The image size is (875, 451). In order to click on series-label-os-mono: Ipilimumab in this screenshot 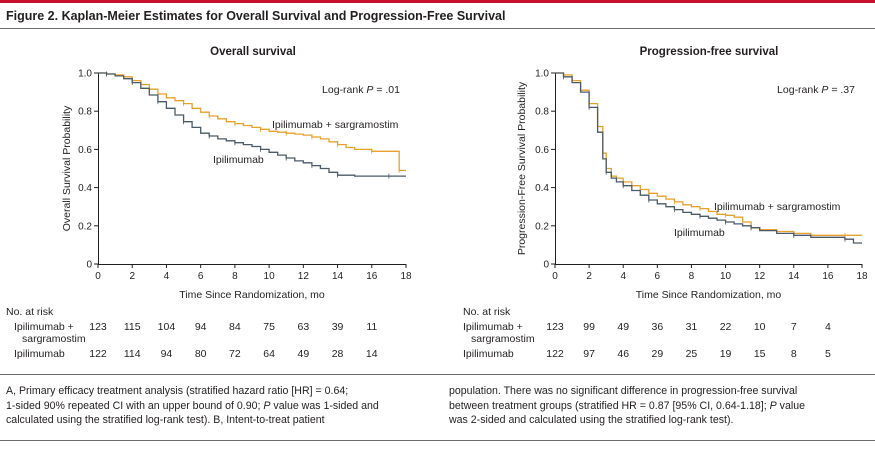, I will do `click(238, 160)`.